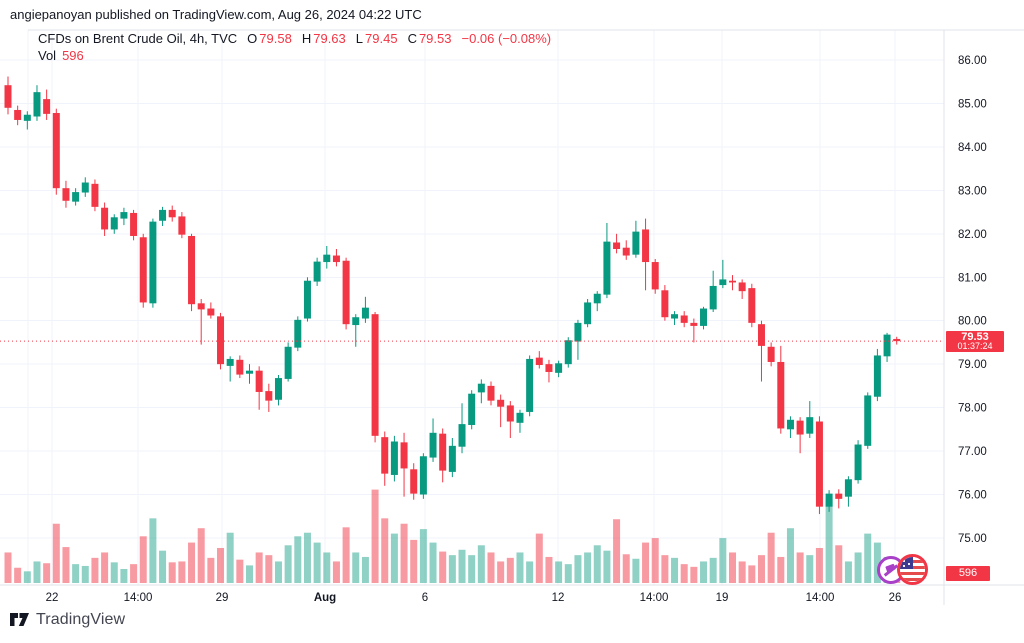  Describe the element at coordinates (975, 337) in the screenshot. I see `current-price: 79.53` at that location.